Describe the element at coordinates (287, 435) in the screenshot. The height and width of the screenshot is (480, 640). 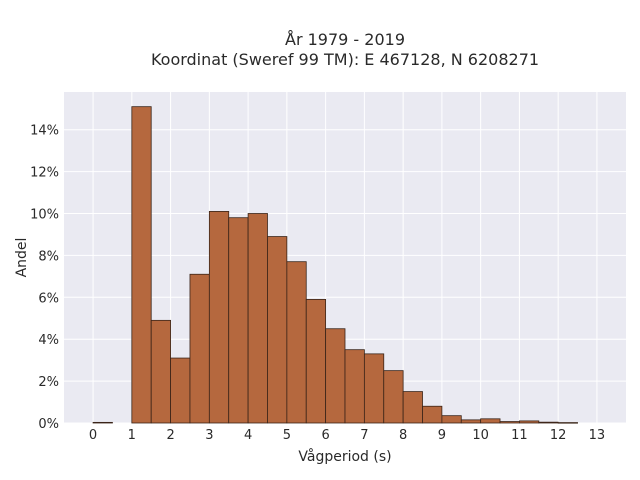
I see `x-tick-label: 5` at that location.